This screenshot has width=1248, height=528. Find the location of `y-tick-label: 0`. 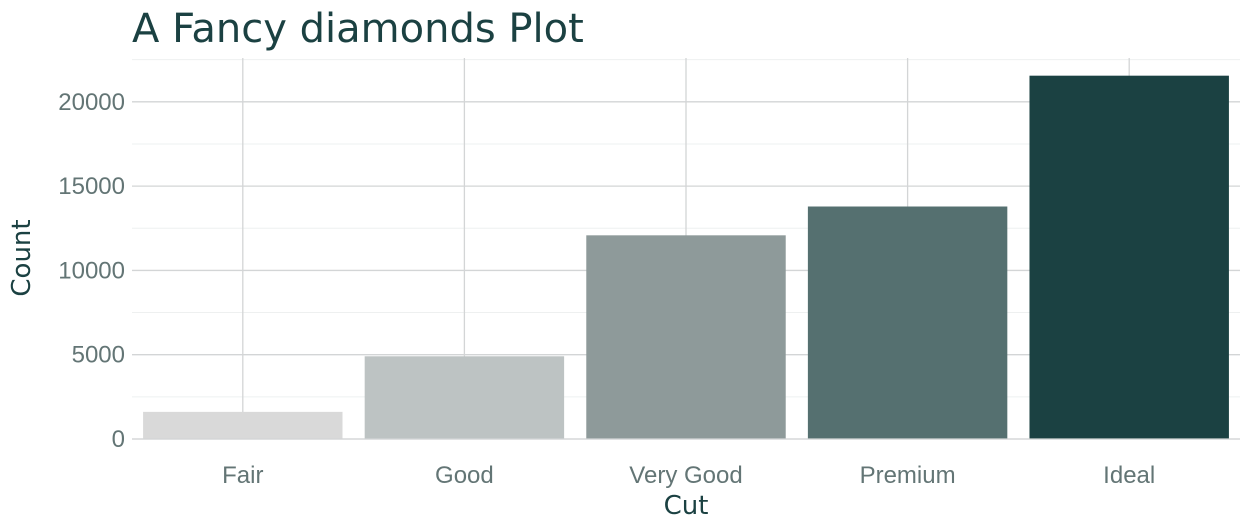

y-tick-label: 0 is located at coordinates (118, 439).